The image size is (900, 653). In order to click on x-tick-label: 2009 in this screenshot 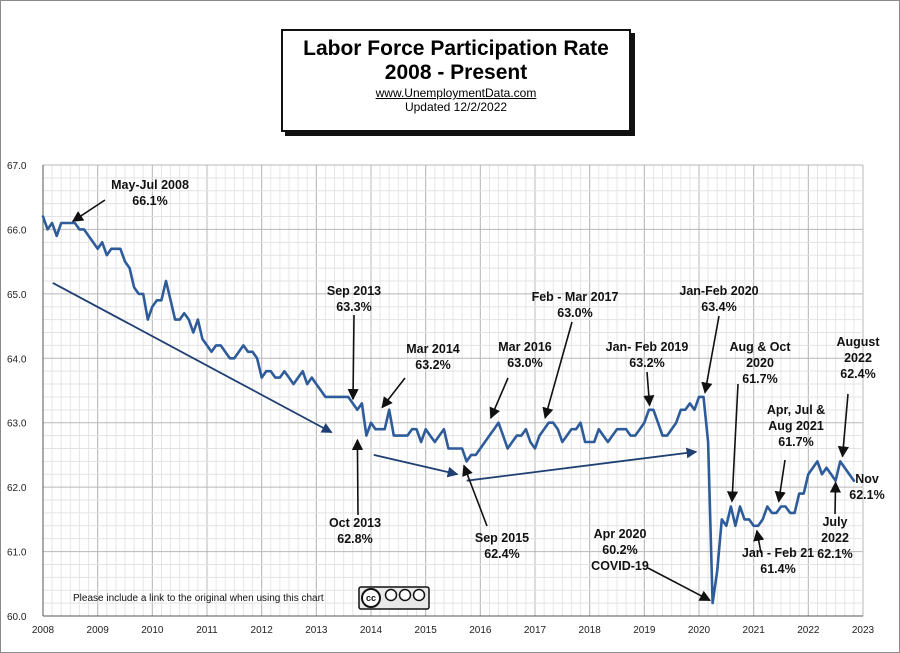, I will do `click(98, 630)`.